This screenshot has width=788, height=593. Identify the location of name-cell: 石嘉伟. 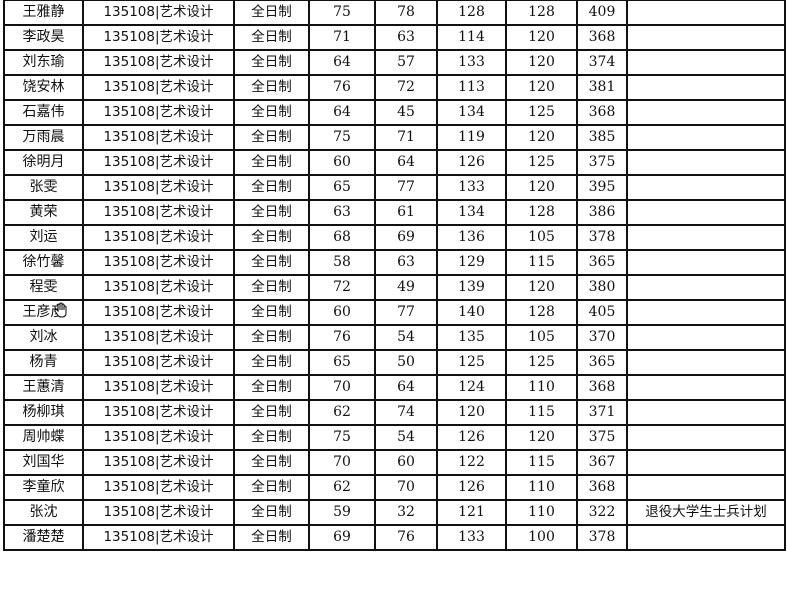
(43, 112).